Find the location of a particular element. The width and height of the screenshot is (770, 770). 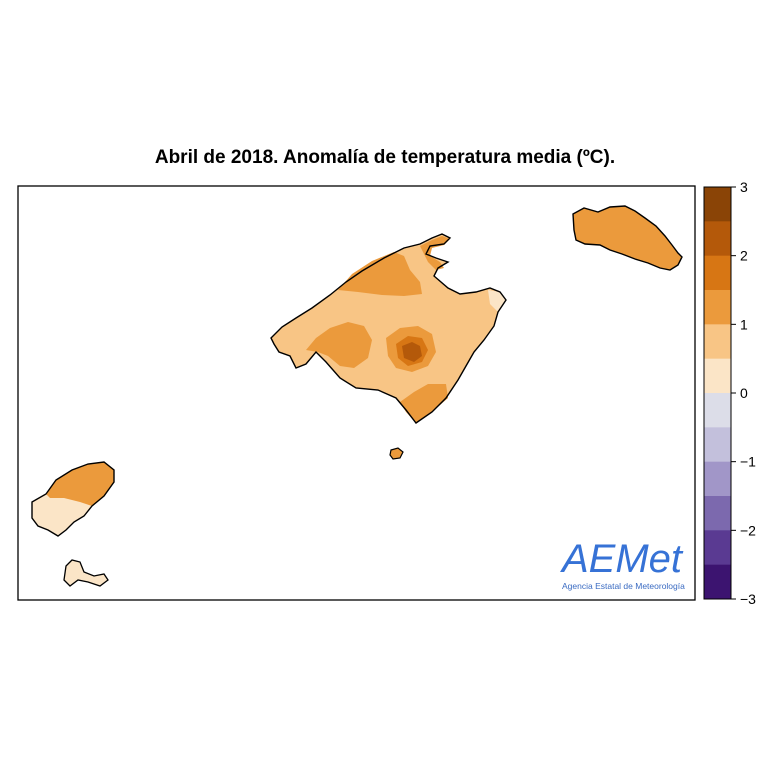

legend-tick-label: −3 is located at coordinates (748, 599).